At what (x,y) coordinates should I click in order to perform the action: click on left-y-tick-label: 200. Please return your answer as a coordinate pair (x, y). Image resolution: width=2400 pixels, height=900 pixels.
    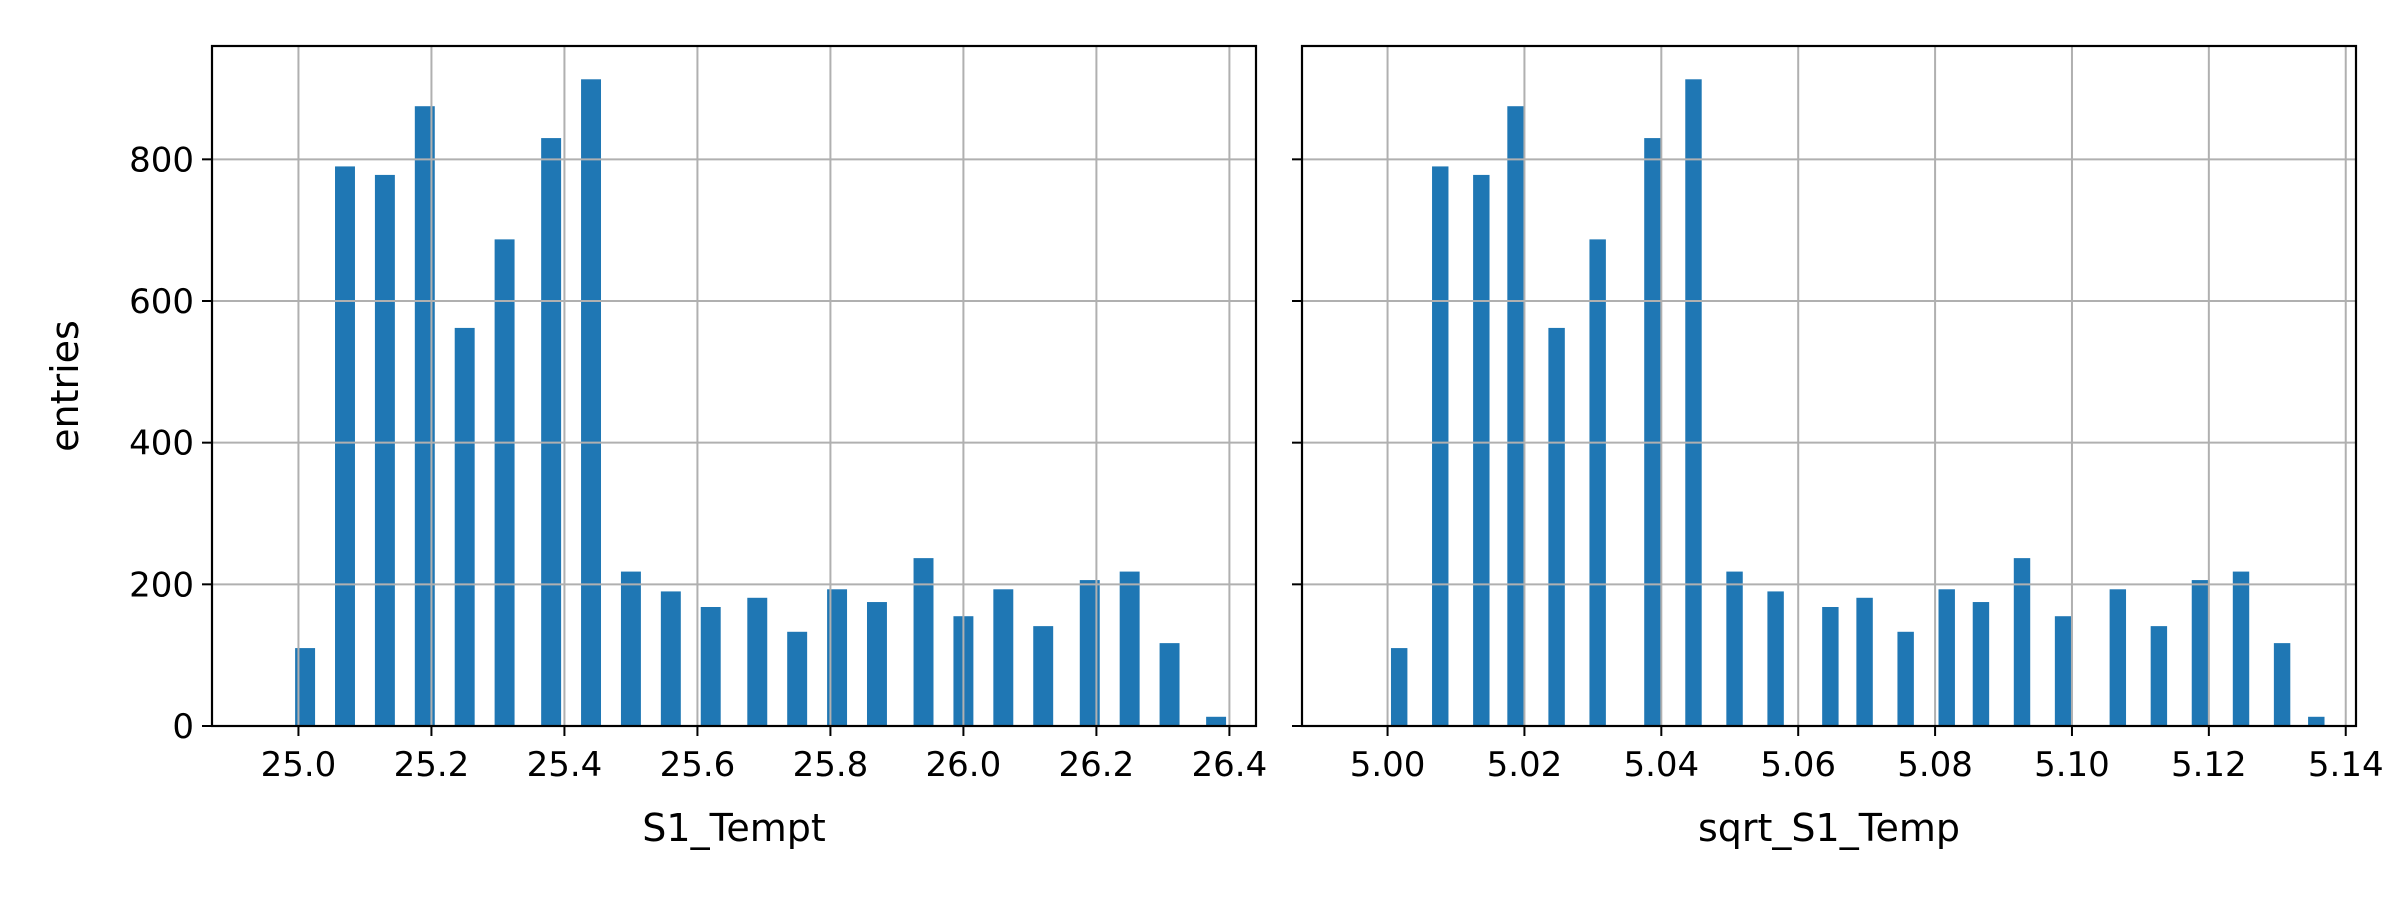
    Looking at the image, I should click on (161, 585).